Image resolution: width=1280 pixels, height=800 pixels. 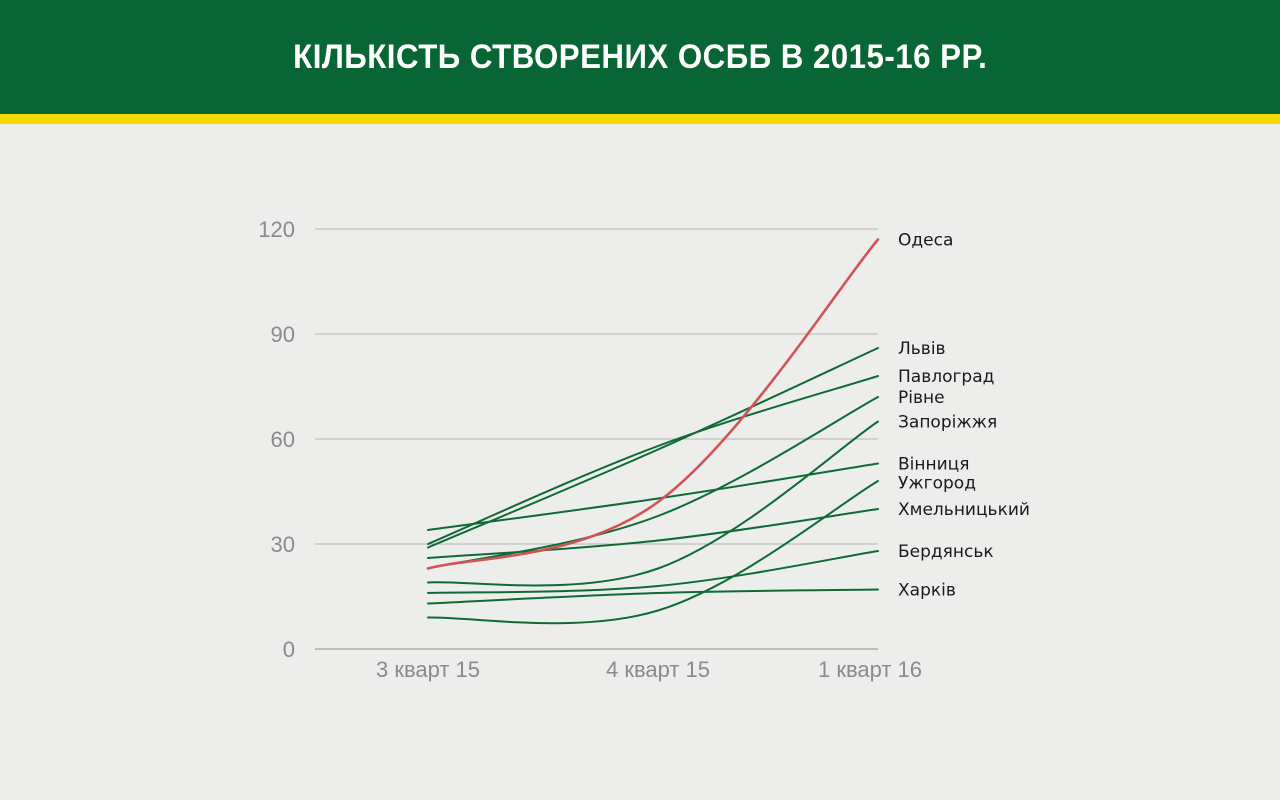 I want to click on y-tick-label: 90, so click(x=283, y=334).